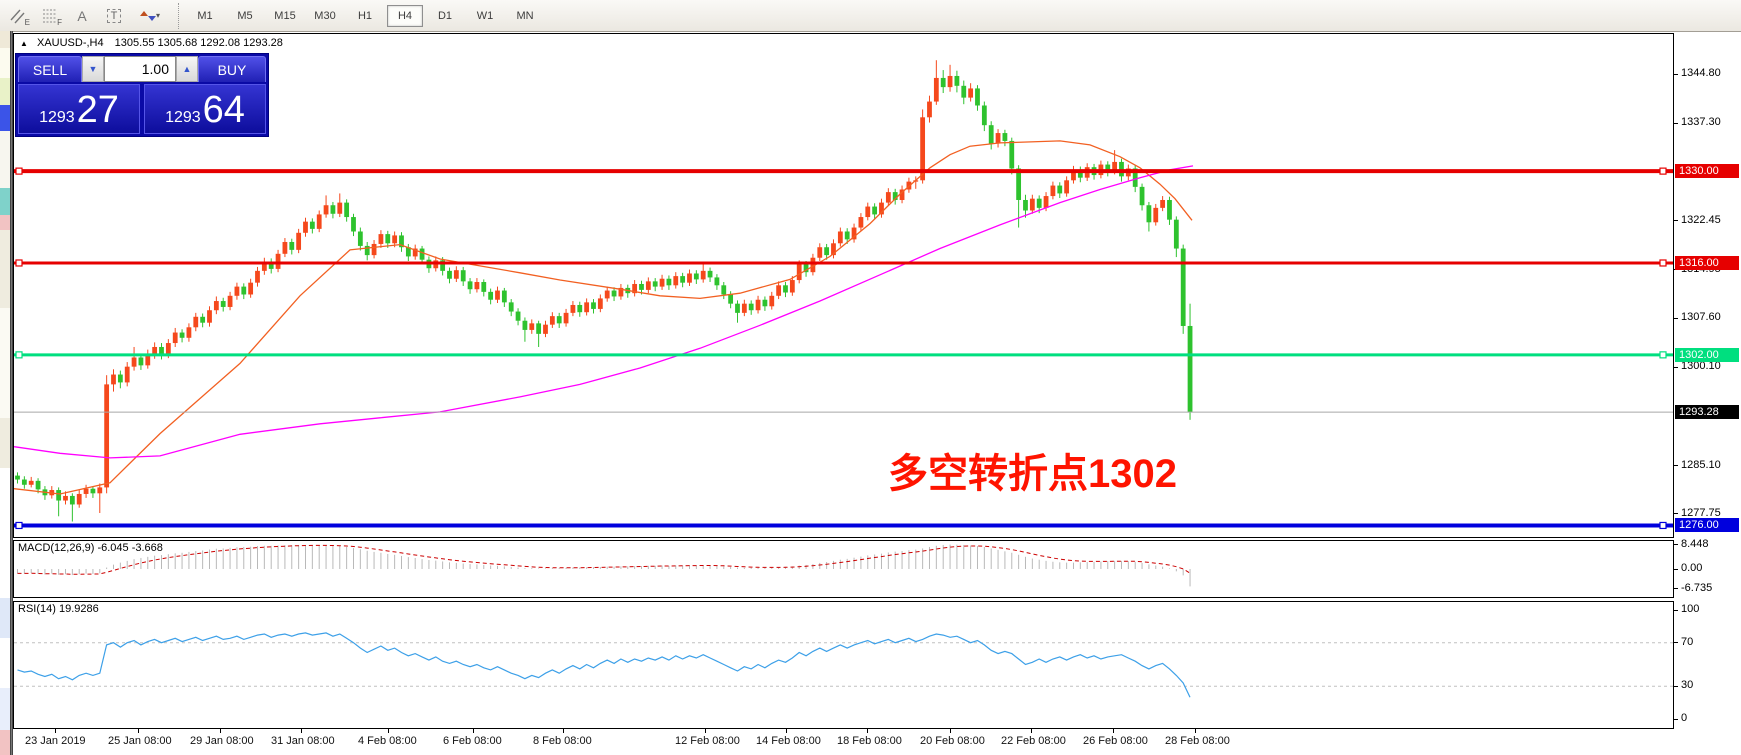  I want to click on macd-pane, so click(843, 569).